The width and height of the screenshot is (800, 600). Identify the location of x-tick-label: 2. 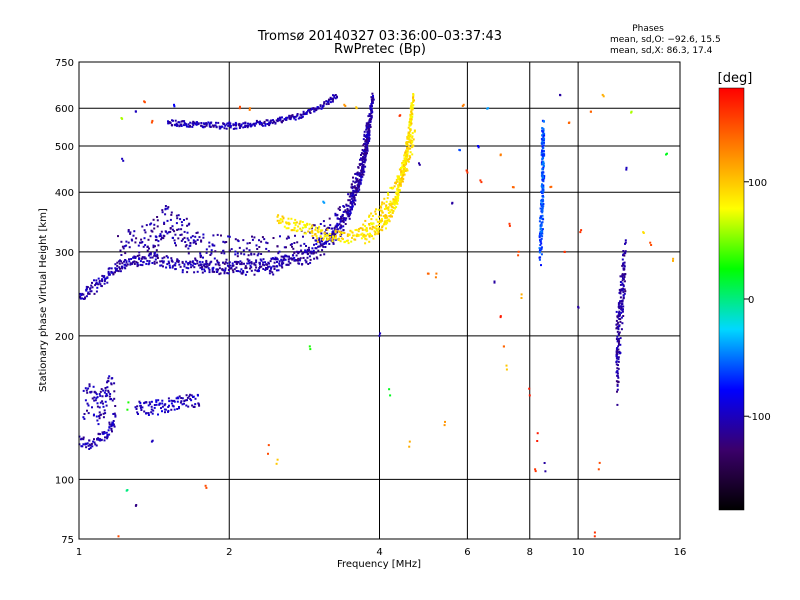
(229, 552).